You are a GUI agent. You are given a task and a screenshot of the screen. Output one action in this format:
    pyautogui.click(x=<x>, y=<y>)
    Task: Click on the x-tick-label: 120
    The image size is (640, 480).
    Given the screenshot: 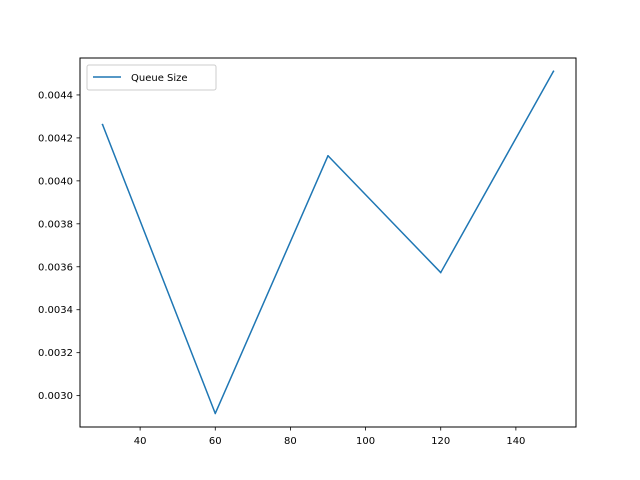 What is the action you would take?
    pyautogui.click(x=440, y=441)
    